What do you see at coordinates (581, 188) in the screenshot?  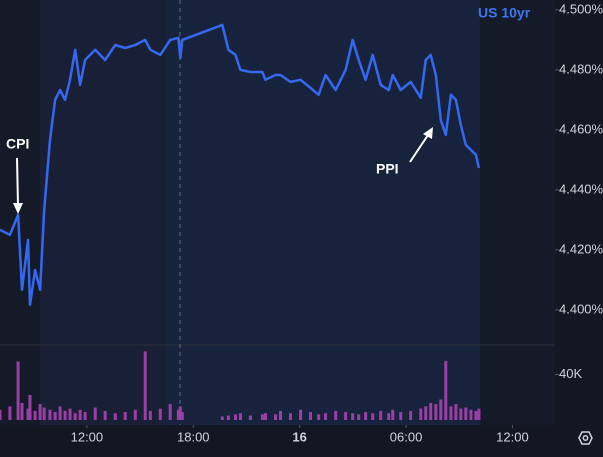 I see `y-tick-label: 4.440%` at bounding box center [581, 188].